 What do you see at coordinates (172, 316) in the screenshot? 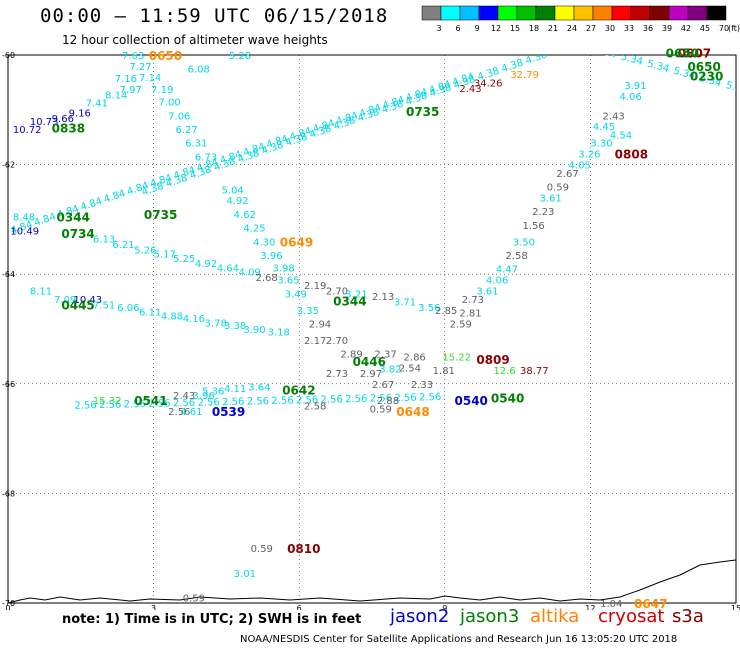
I see `swh-value: 4.88` at bounding box center [172, 316].